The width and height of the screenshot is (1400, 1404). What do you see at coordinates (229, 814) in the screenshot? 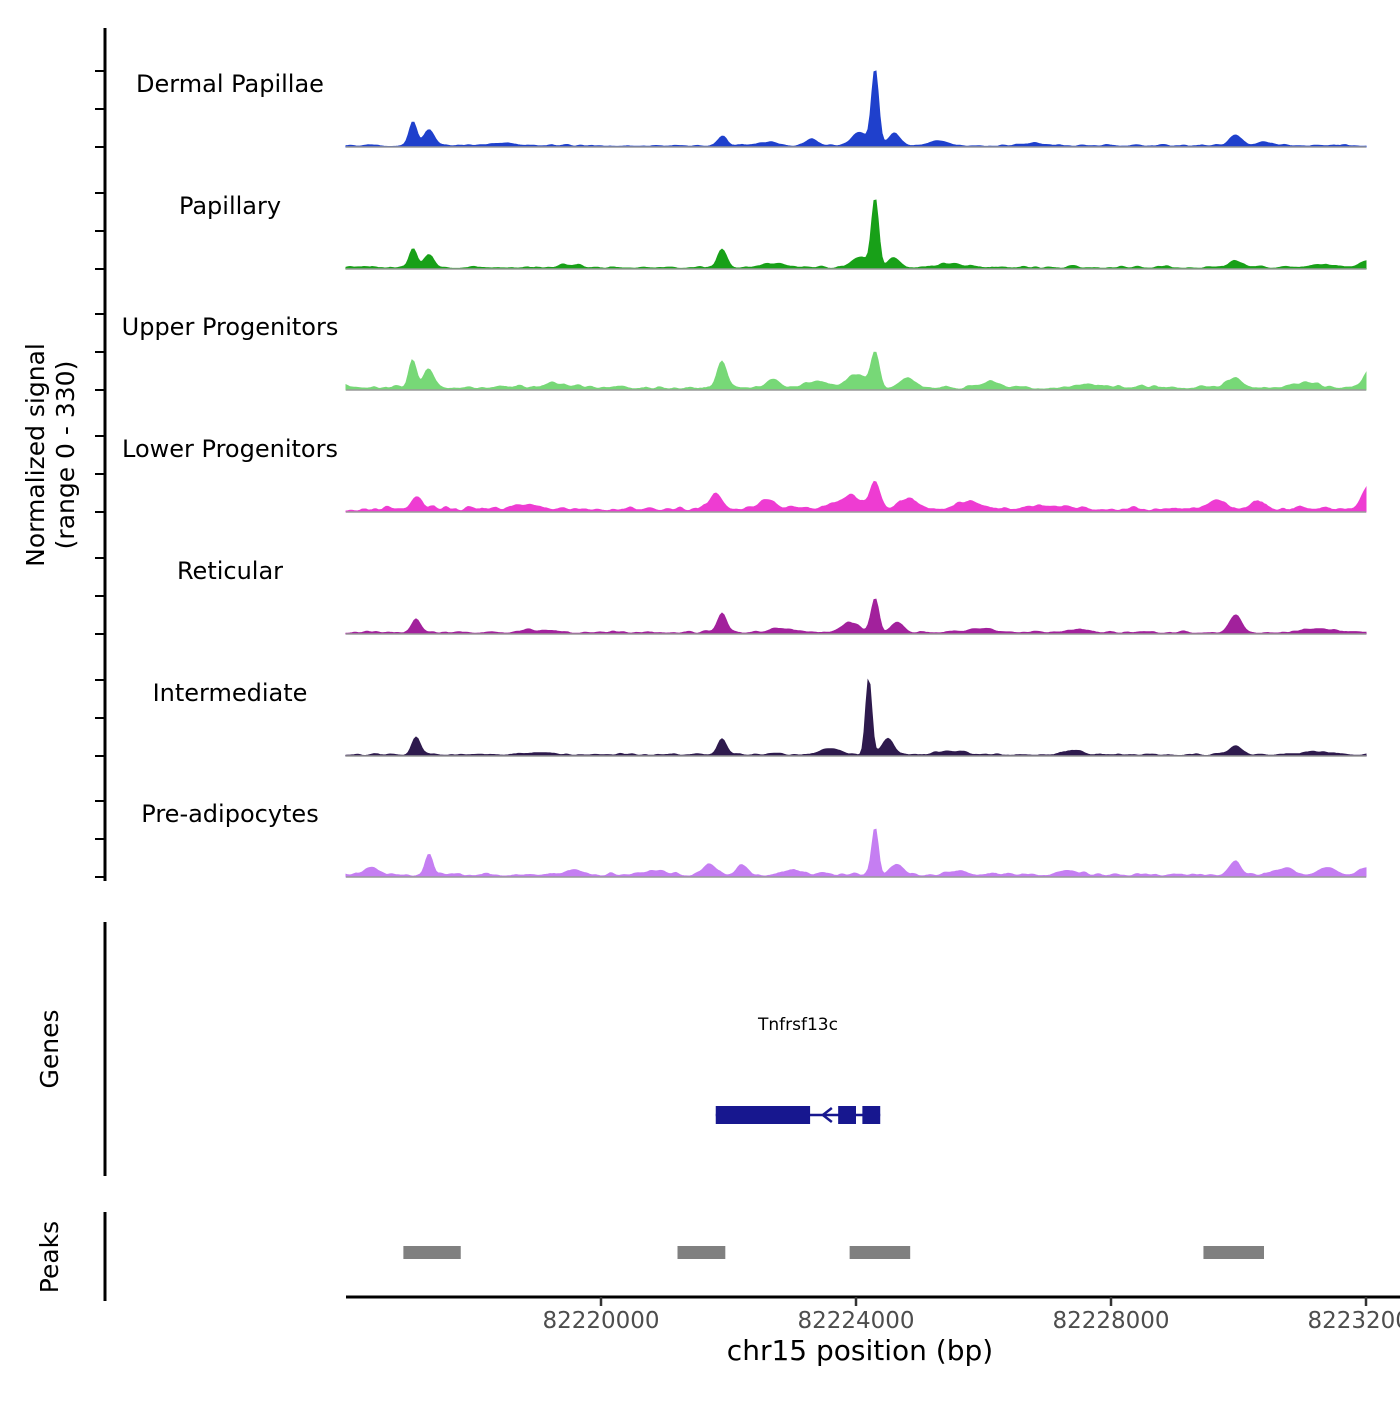
I see `track-label-pre-adipocytes: Pre-adipocytes` at bounding box center [229, 814].